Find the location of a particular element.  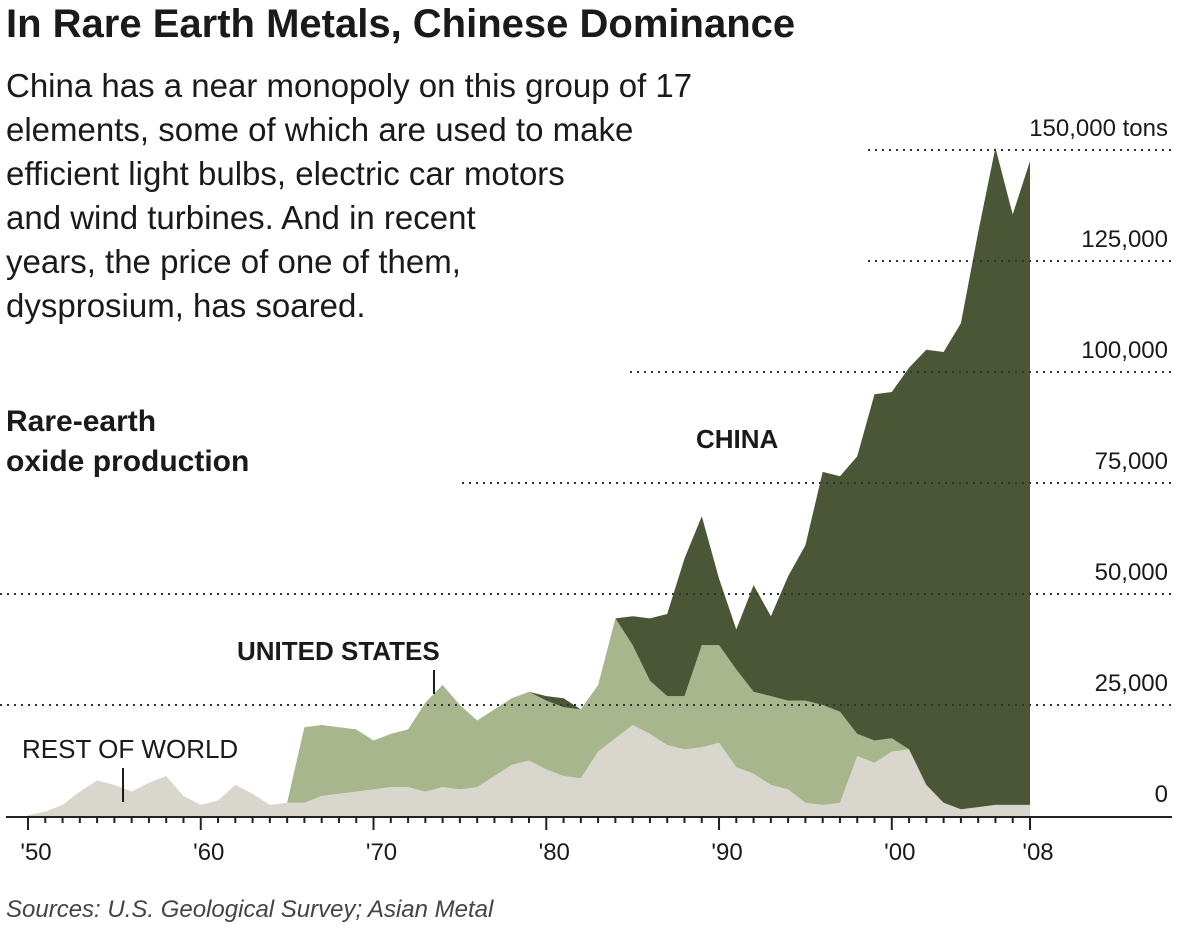

y-tick-label: 100,000 is located at coordinates (1124, 350).